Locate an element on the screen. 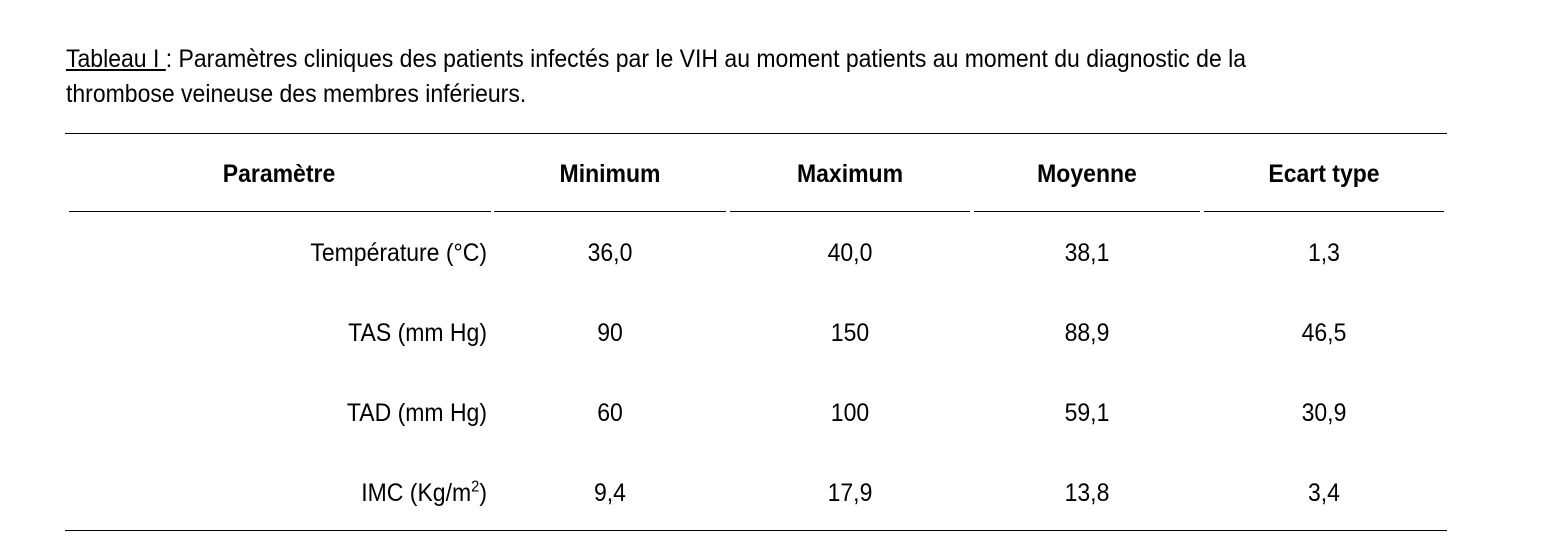 The image size is (1549, 552). row-tas-sd: 46,5 is located at coordinates (1324, 333).